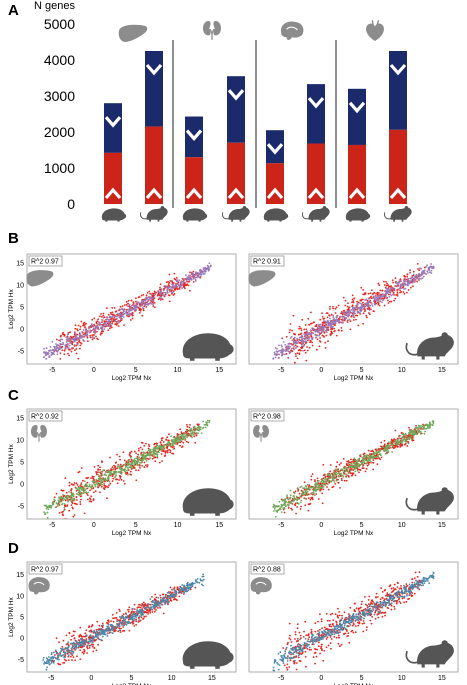  Describe the element at coordinates (21, 351) in the screenshot. I see `y-tick-label: -5` at that location.